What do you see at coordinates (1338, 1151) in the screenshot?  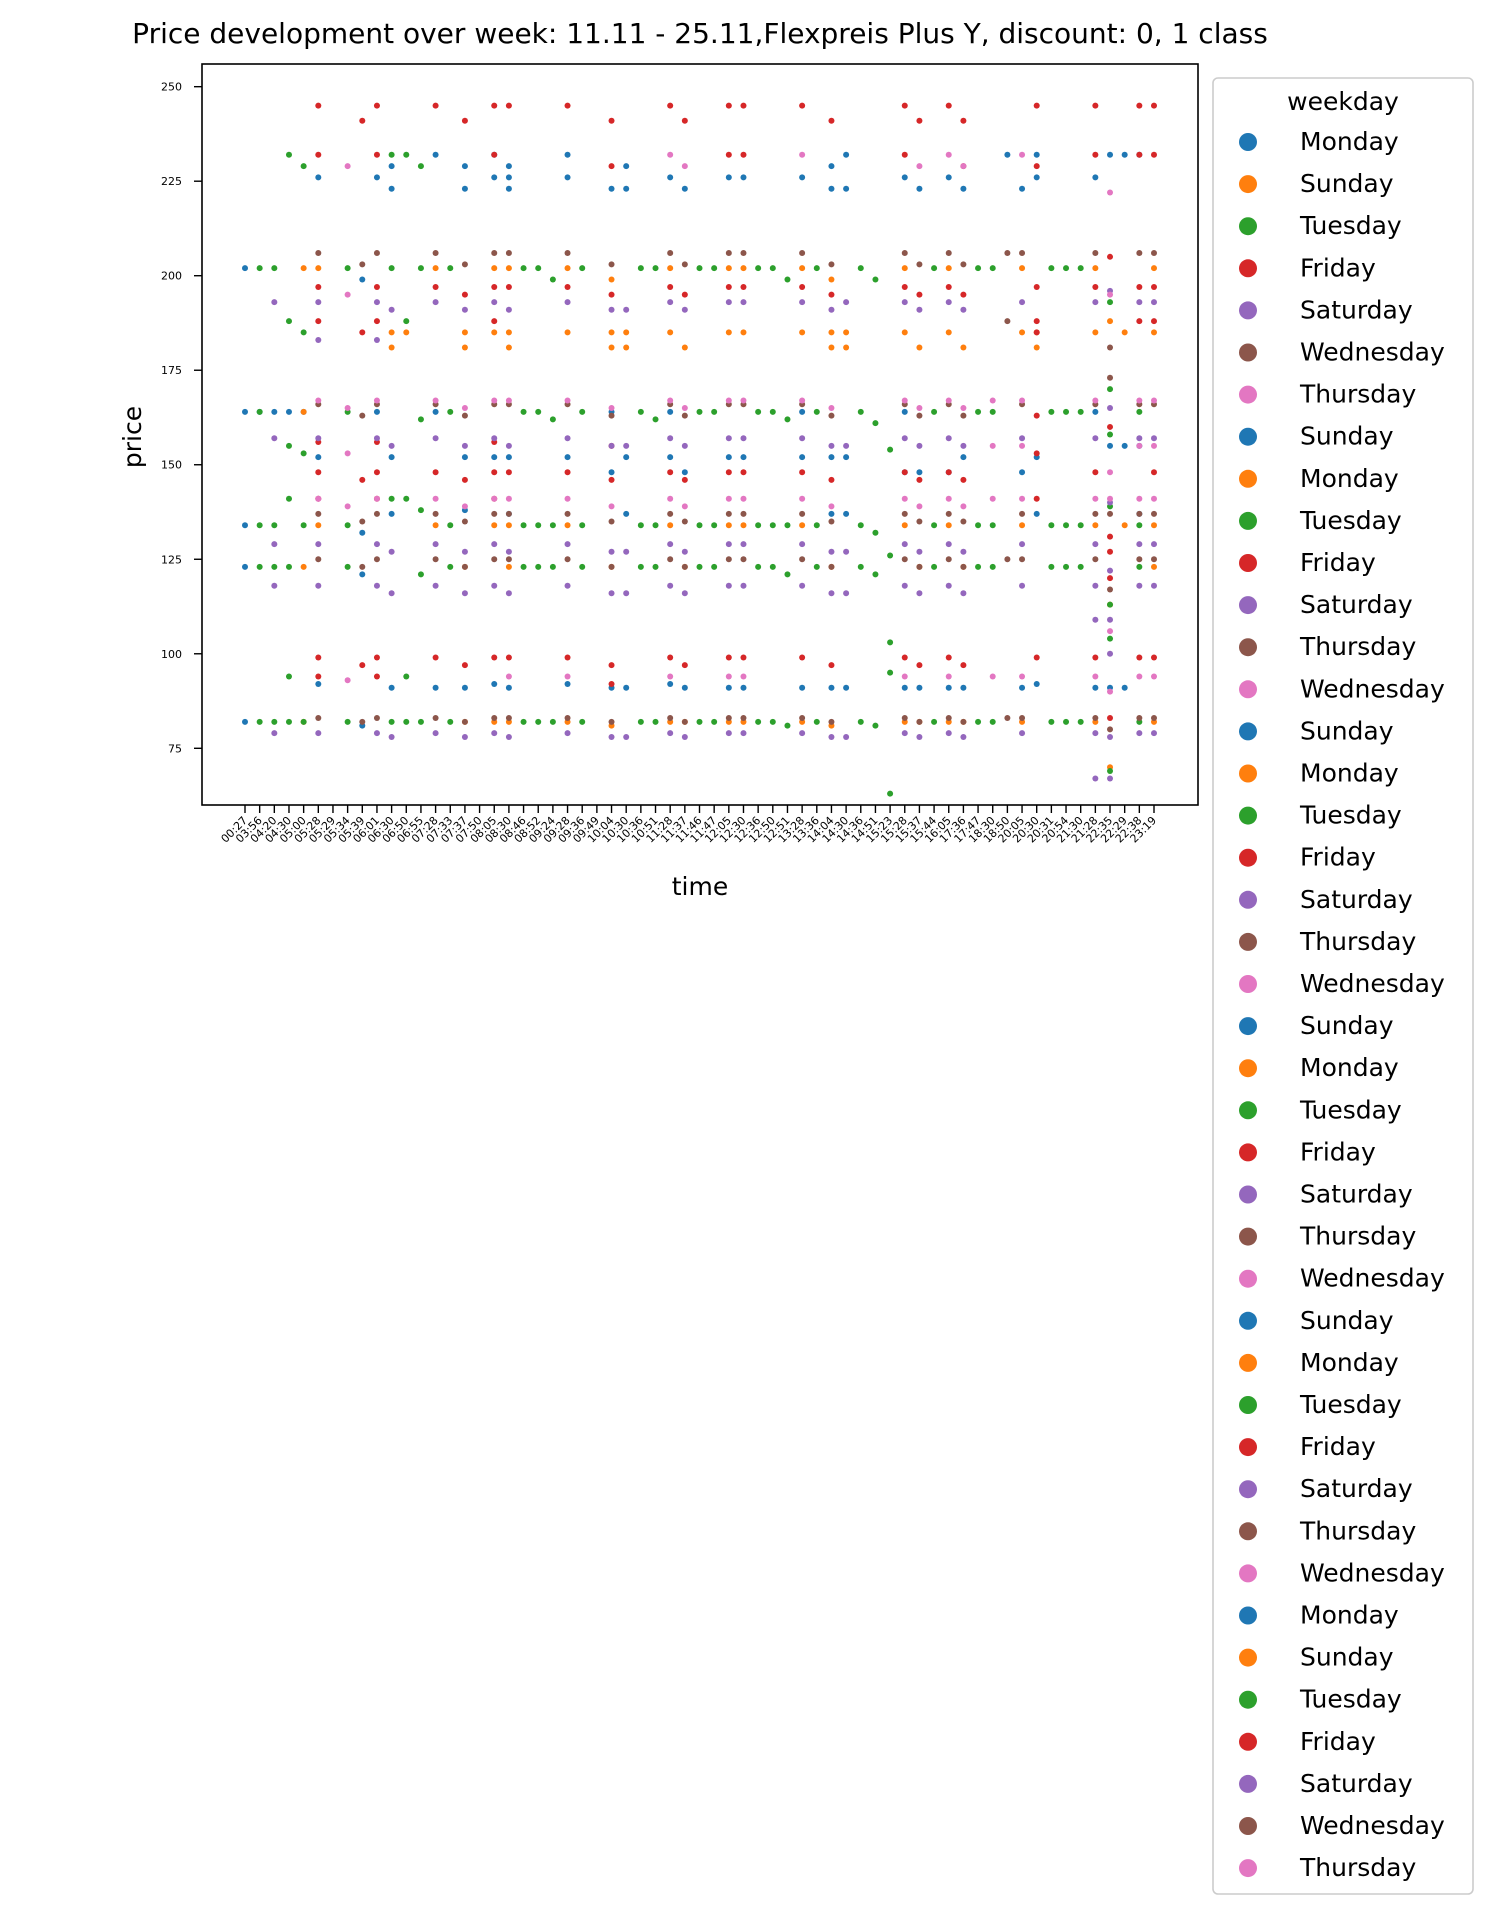 I see `legend-label: Friday` at bounding box center [1338, 1151].